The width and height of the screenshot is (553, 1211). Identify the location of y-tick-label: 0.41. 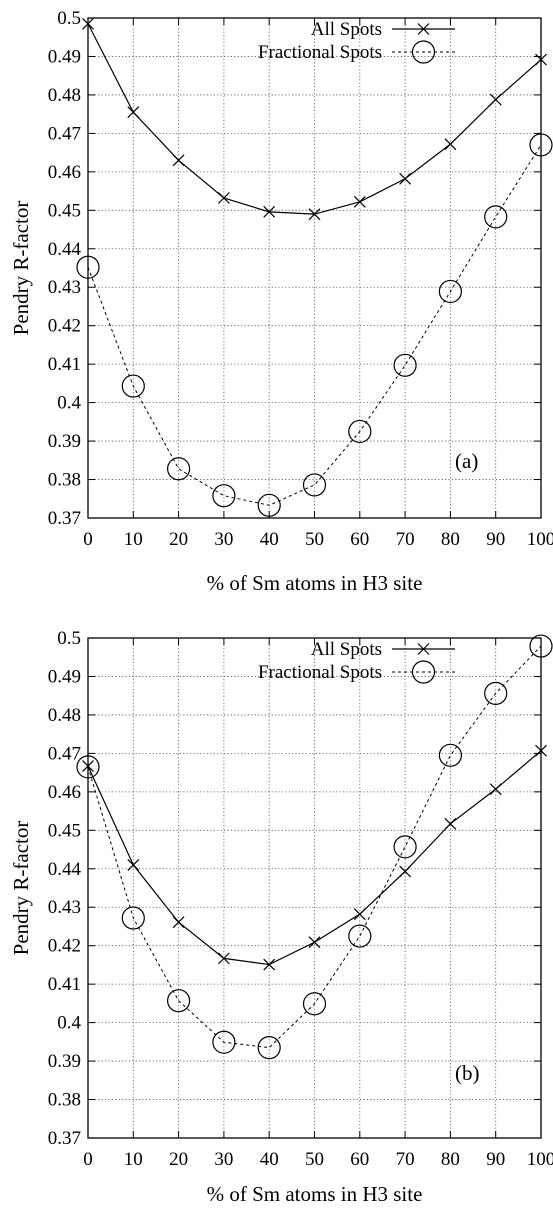
(64, 984).